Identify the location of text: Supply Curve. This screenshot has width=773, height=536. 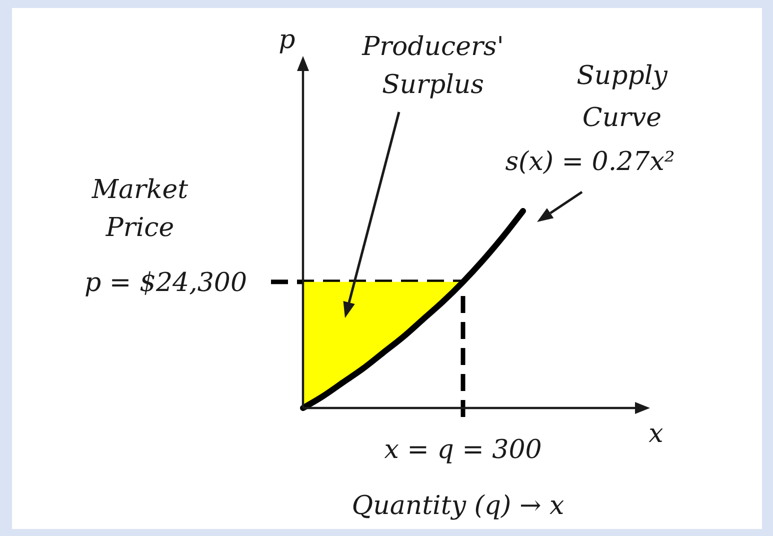
(622, 97).